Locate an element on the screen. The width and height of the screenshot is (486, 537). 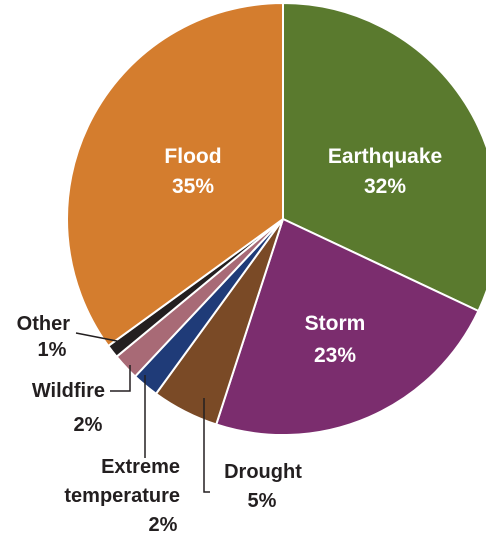
label-flood-name: Flood is located at coordinates (192, 156).